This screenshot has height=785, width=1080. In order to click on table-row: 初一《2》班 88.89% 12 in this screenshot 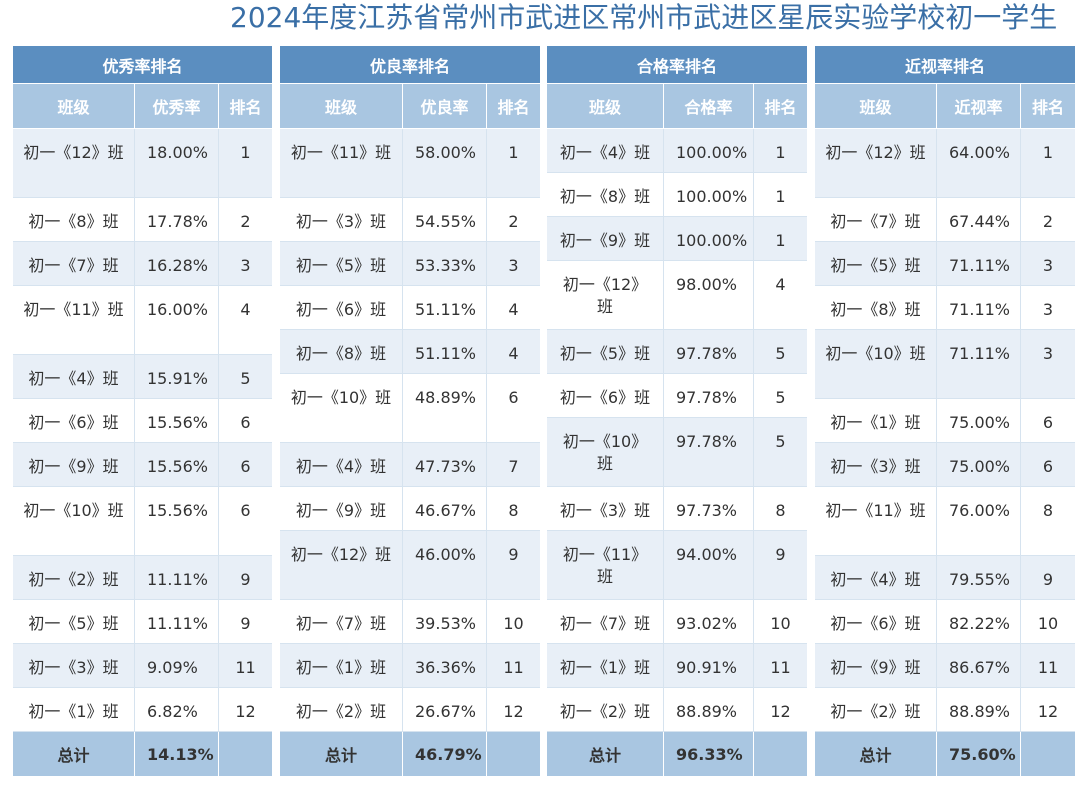, I will do `click(677, 710)`.